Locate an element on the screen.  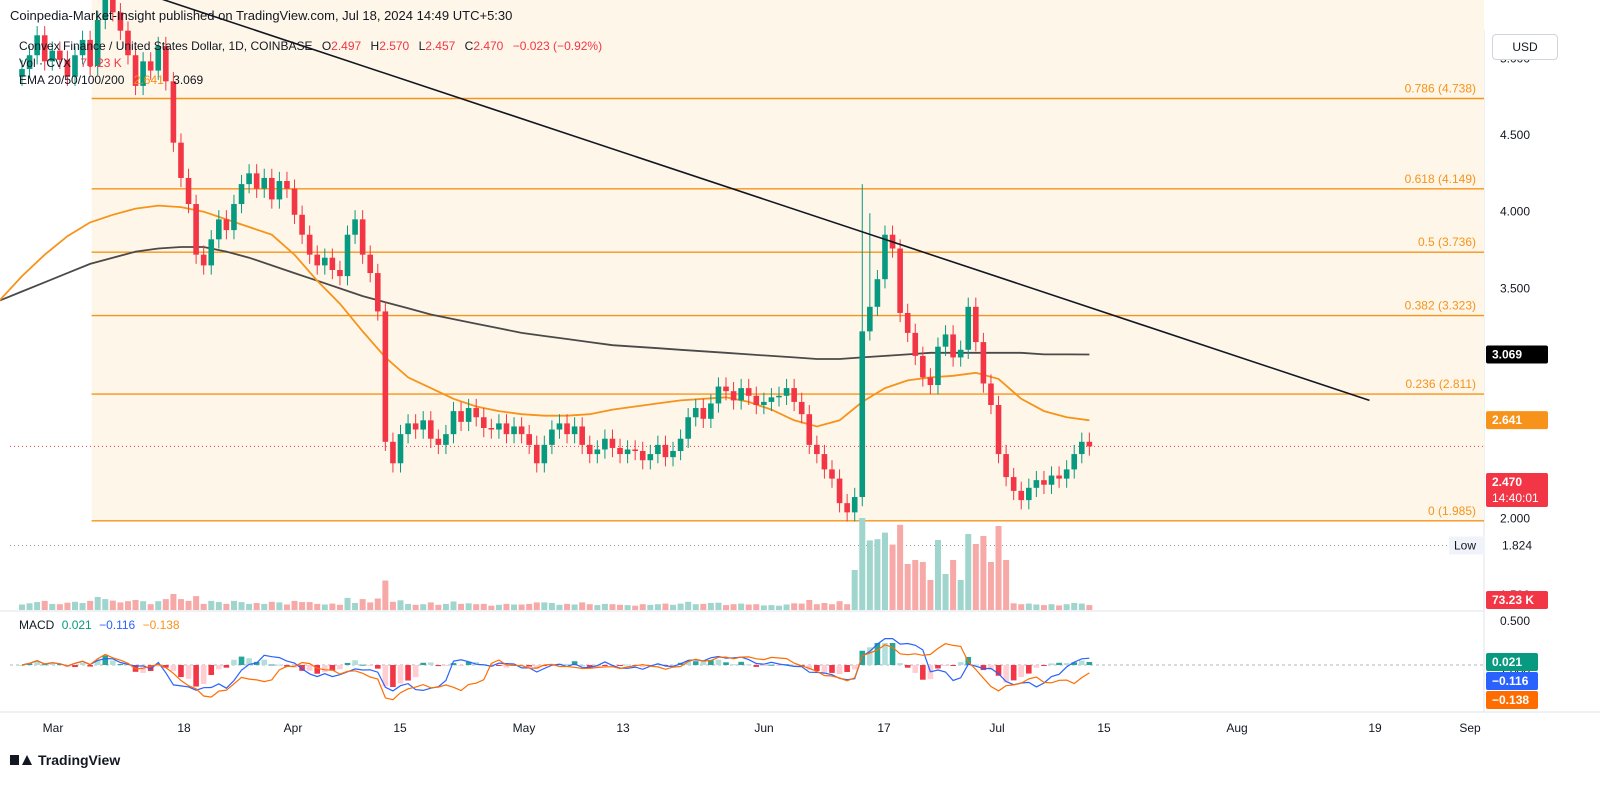
time-axis-tick: Sep is located at coordinates (1470, 728).